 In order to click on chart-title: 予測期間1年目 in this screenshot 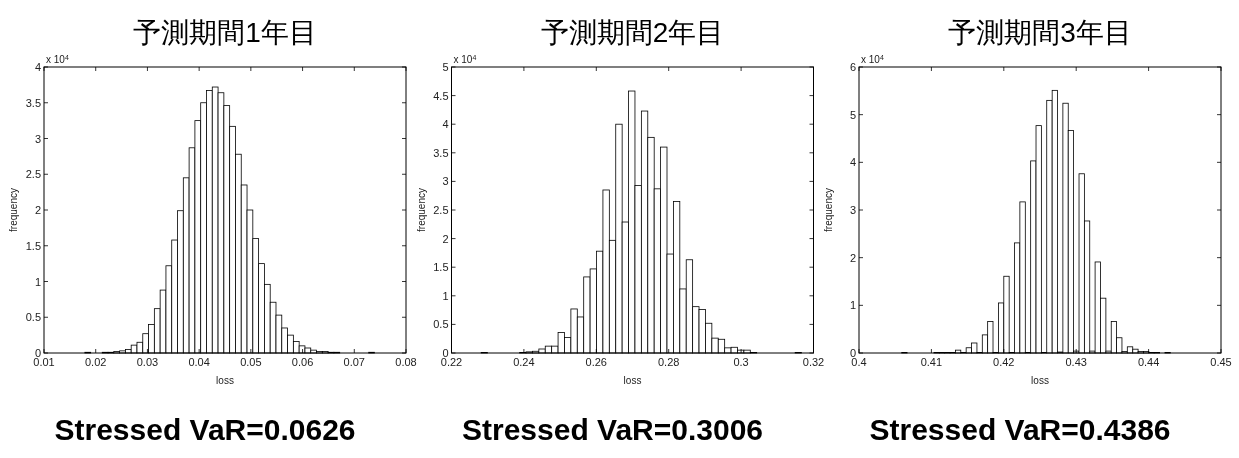, I will do `click(225, 32)`.